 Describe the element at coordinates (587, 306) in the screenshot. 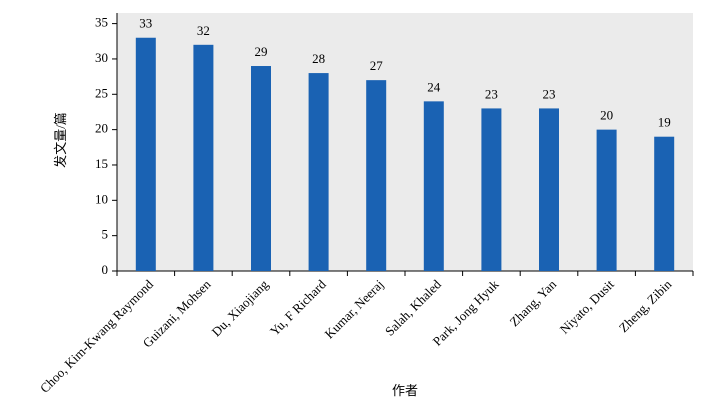

I see `x-tick-label: Niyato, Dusit` at that location.